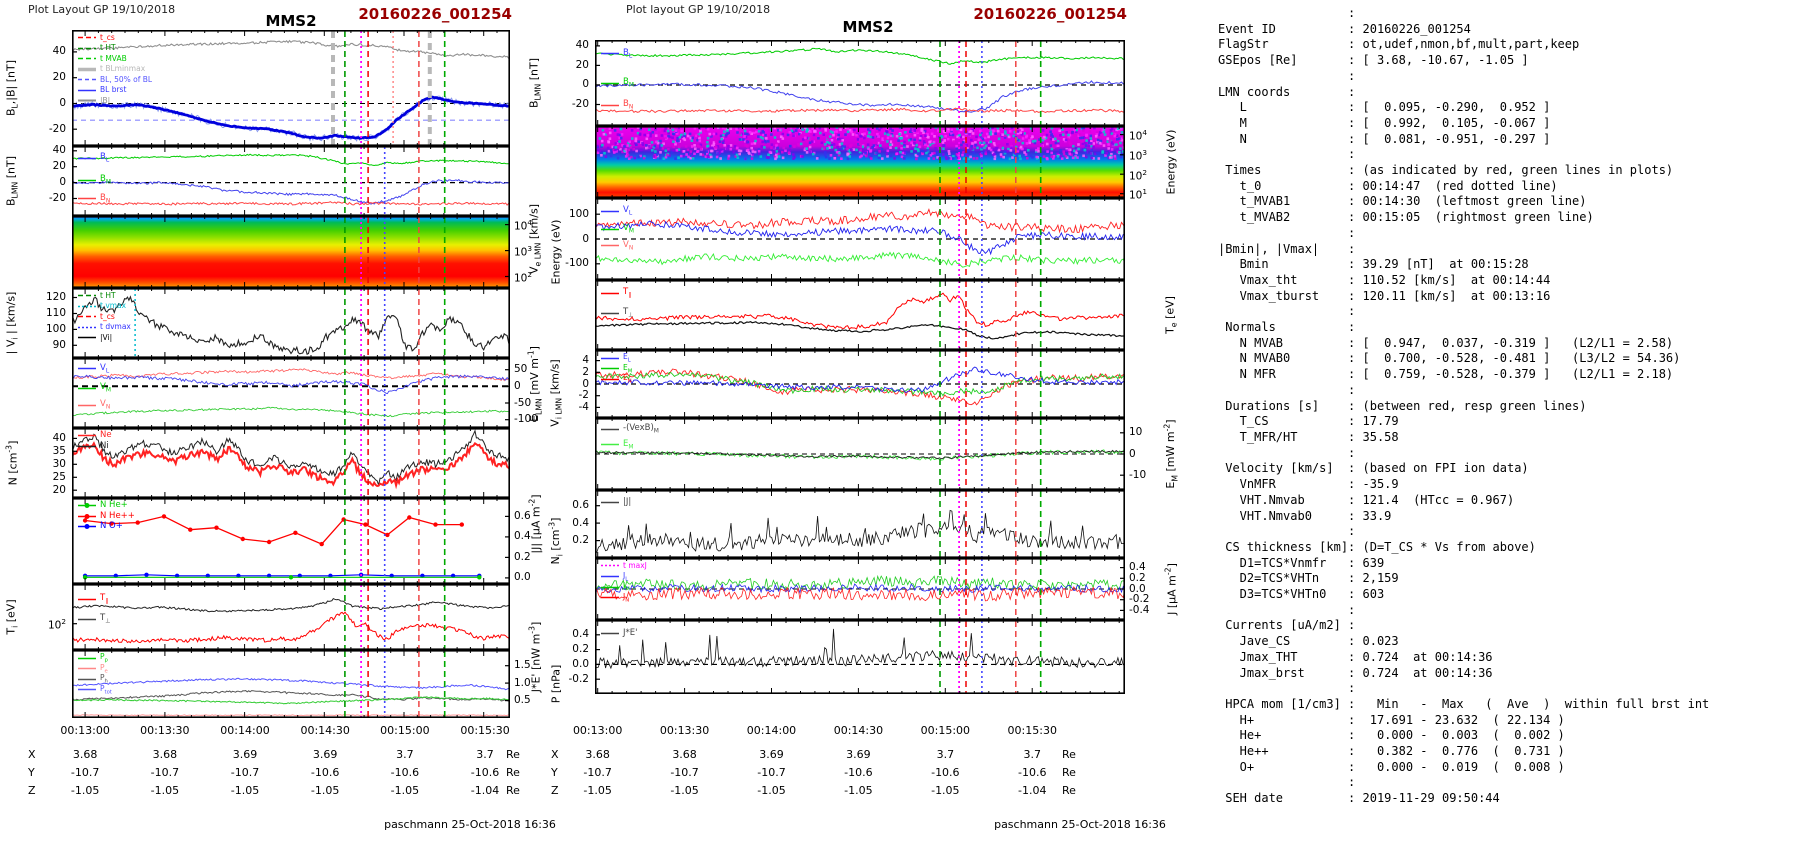 Image resolution: width=1804 pixels, height=841 pixels. Describe the element at coordinates (1308, 421) in the screenshot. I see `info-line: T_CS : 17.79` at that location.